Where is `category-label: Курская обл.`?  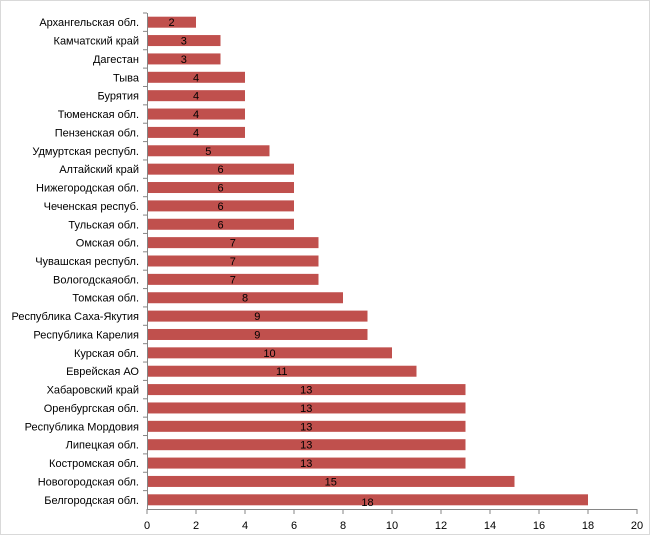
category-label: Курская обл. is located at coordinates (106, 354).